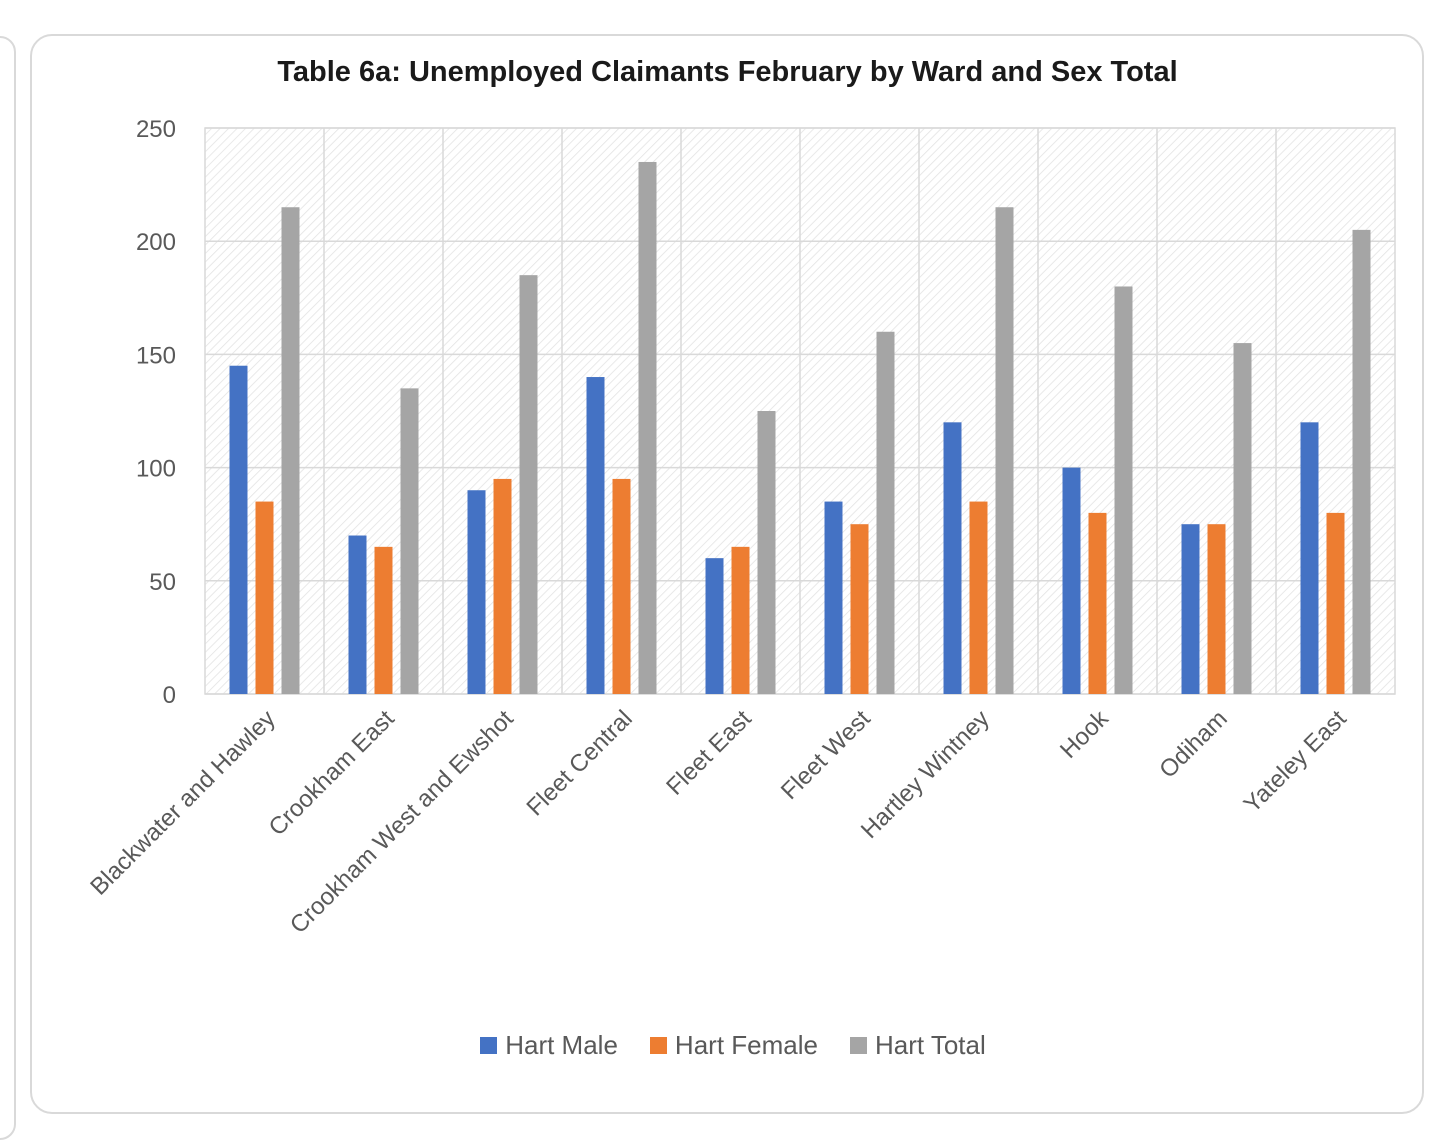 This screenshot has width=1433, height=1140. I want to click on x-category-label: Fleet Central, so click(580, 763).